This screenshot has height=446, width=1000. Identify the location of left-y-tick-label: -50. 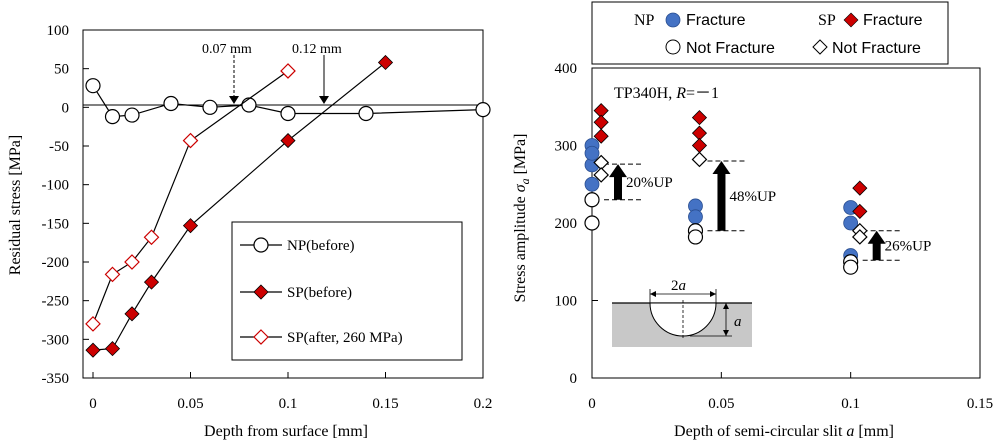
(59, 147).